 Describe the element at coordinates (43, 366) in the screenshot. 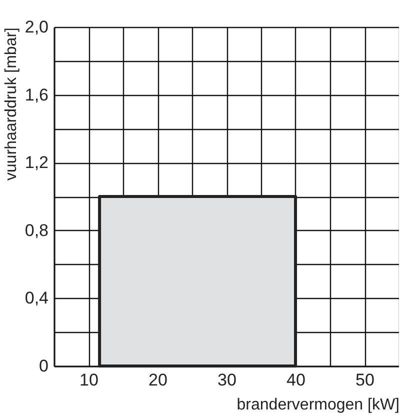

I see `y-tick-label: 0` at that location.